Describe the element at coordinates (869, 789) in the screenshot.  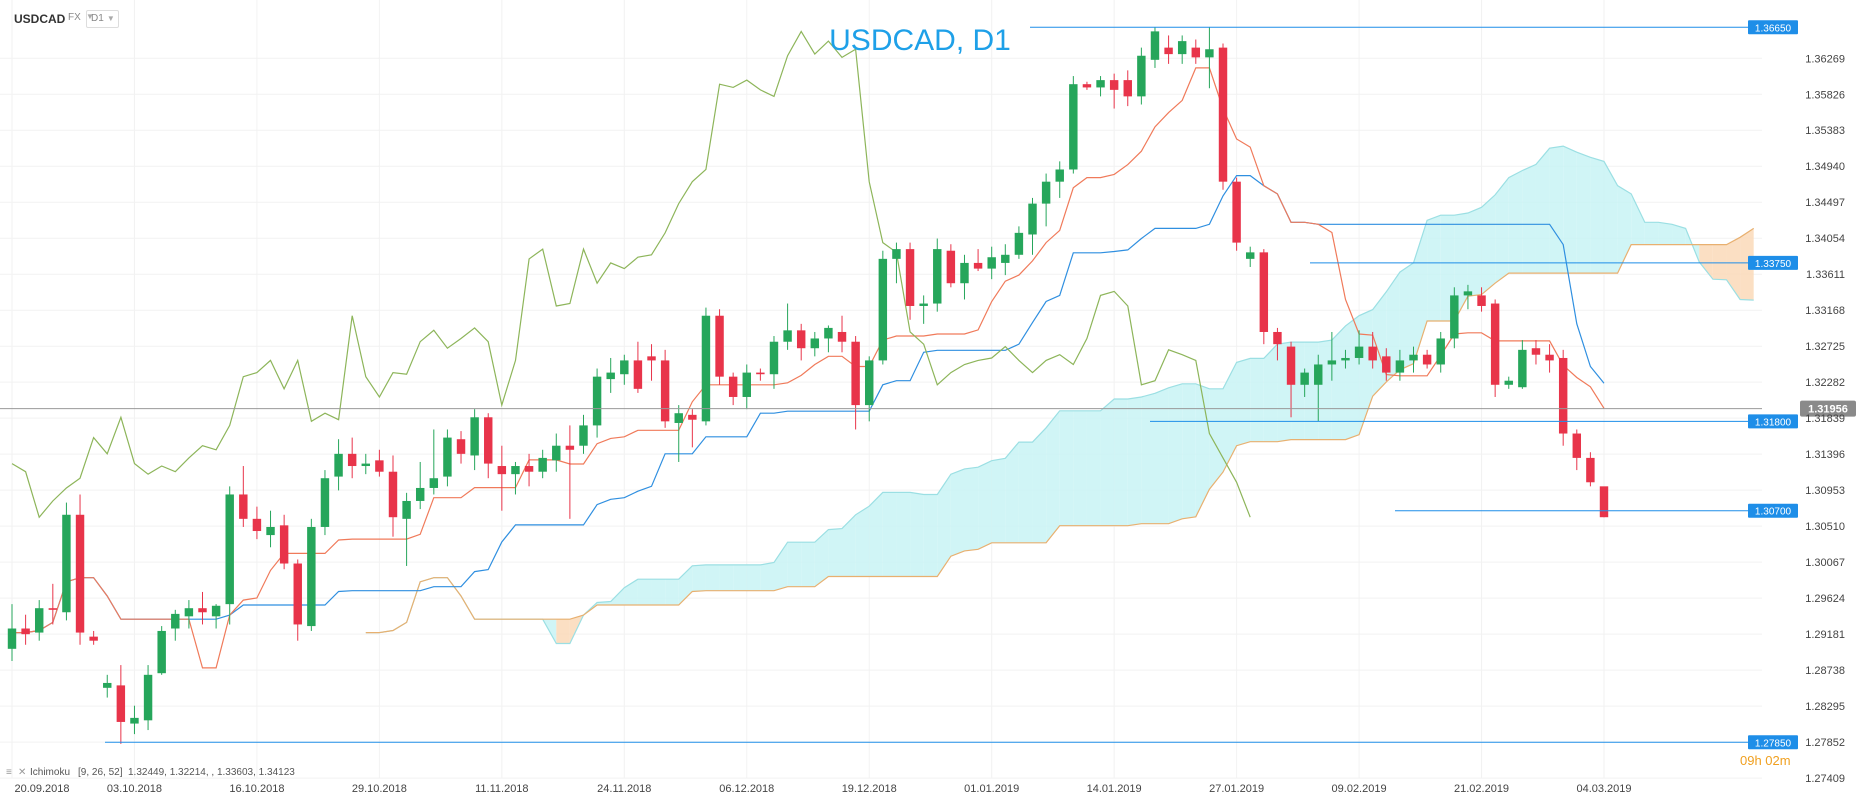
I see `x-tick-label: 19.12.2018` at that location.